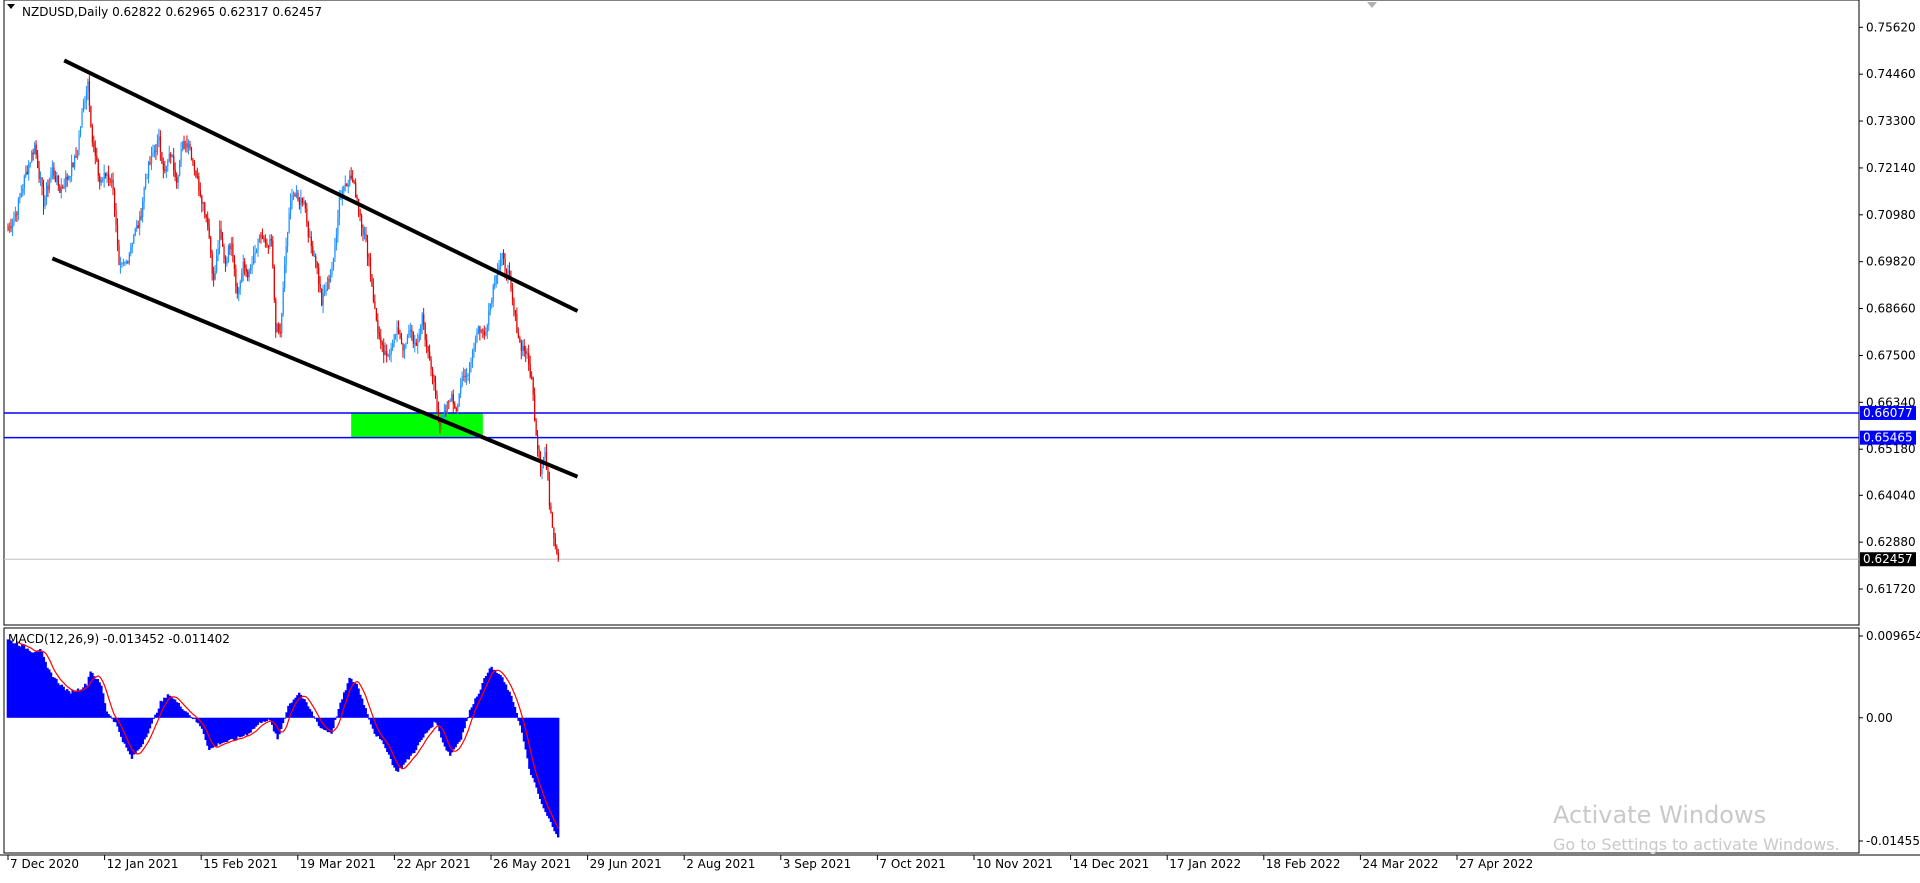  What do you see at coordinates (1372, 5) in the screenshot?
I see `shift-marker-icon` at bounding box center [1372, 5].